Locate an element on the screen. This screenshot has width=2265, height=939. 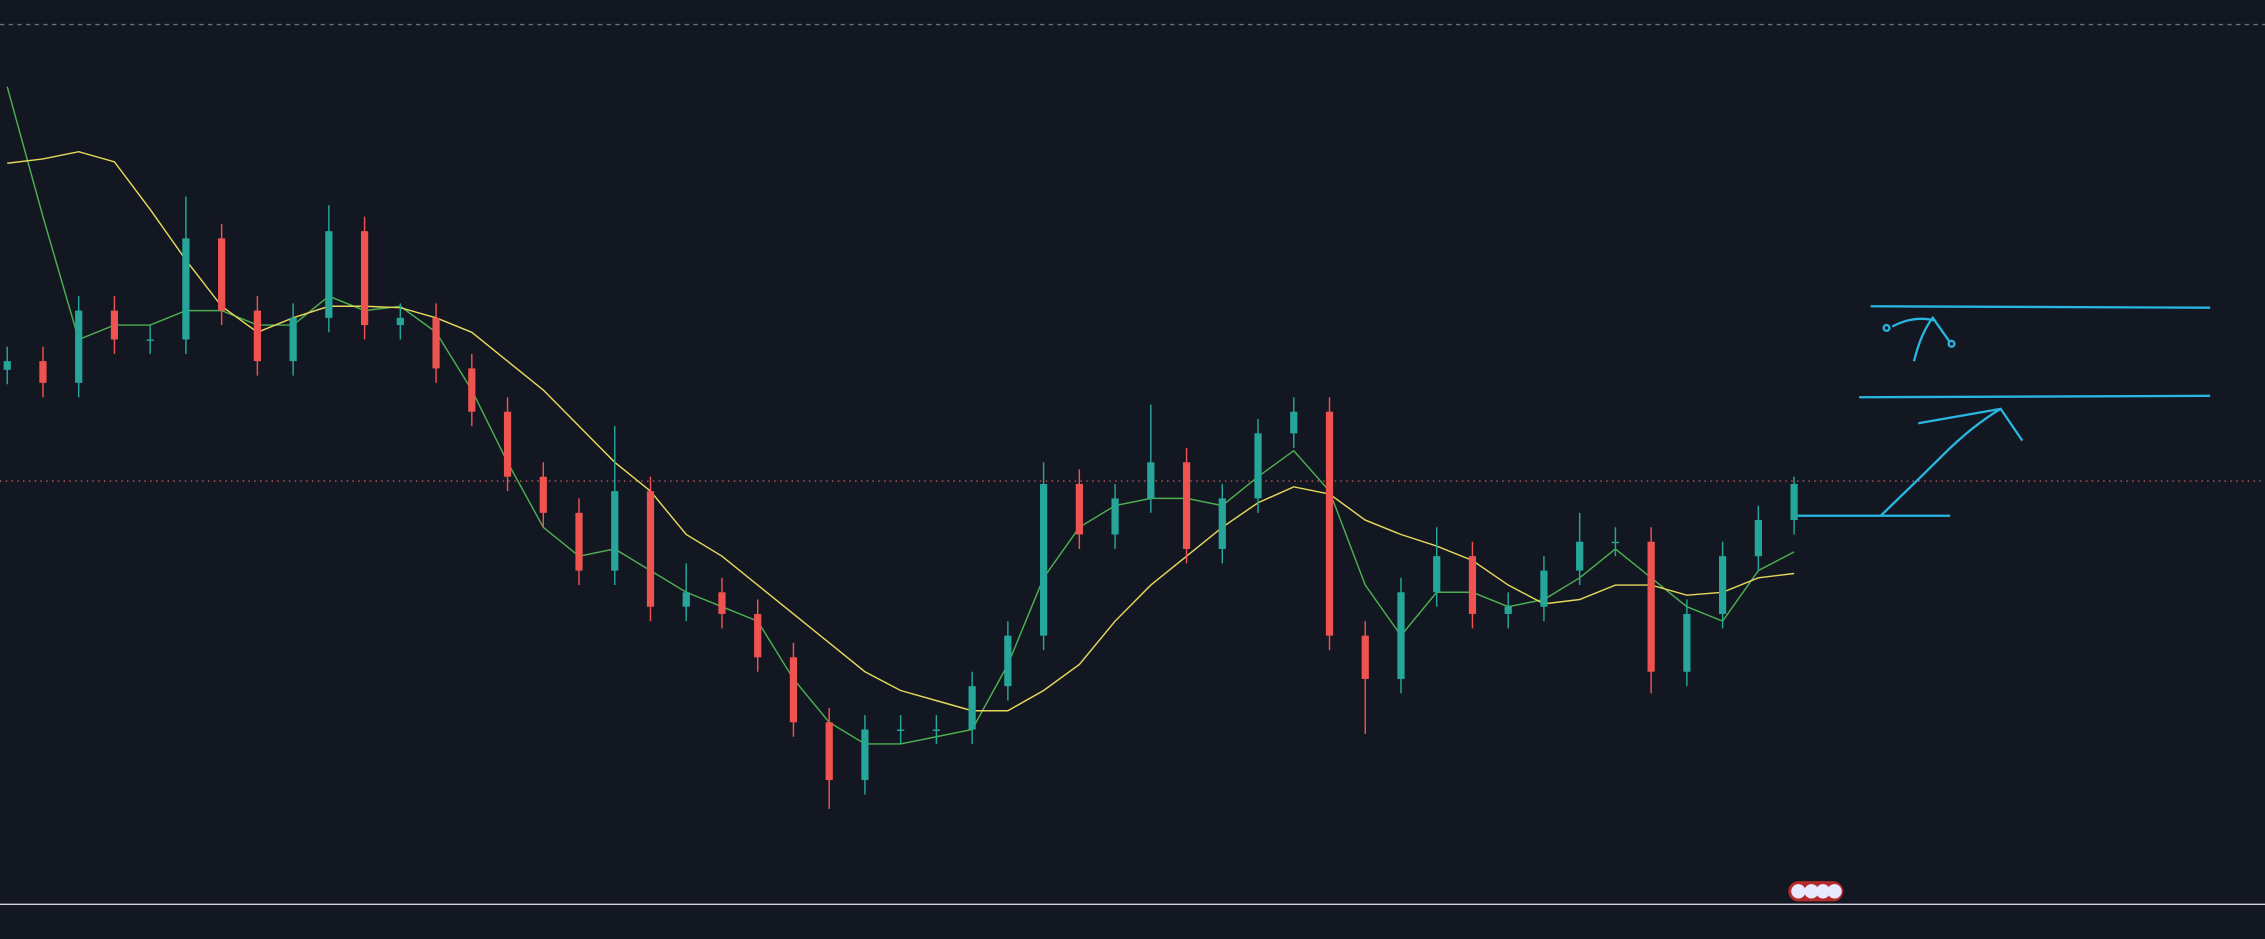
drawings is located at coordinates (2003, 411).